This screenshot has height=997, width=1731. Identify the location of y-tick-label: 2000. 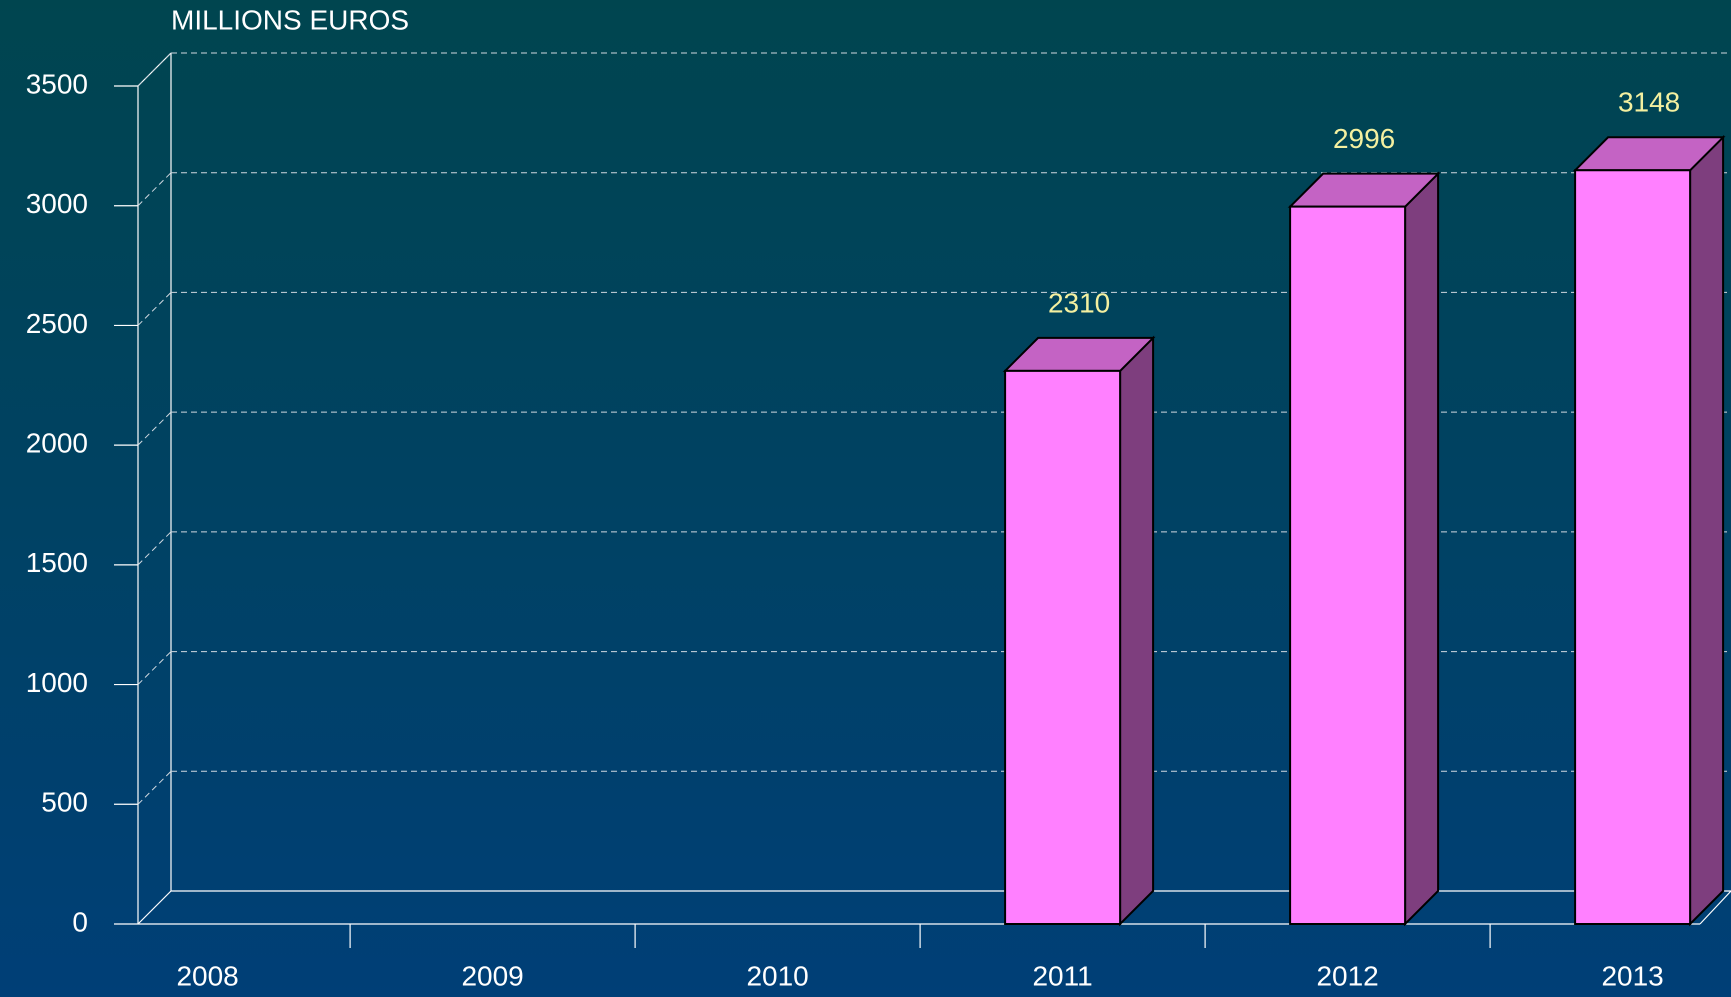
(57, 443).